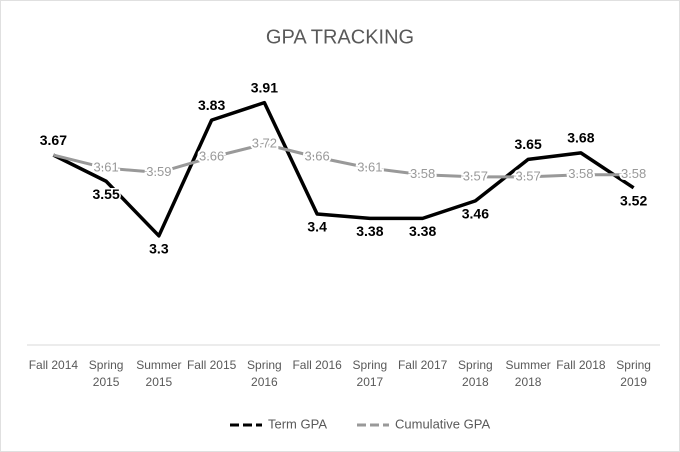 This screenshot has width=680, height=452. What do you see at coordinates (422, 365) in the screenshot?
I see `x-tick-label: Fall 2017` at bounding box center [422, 365].